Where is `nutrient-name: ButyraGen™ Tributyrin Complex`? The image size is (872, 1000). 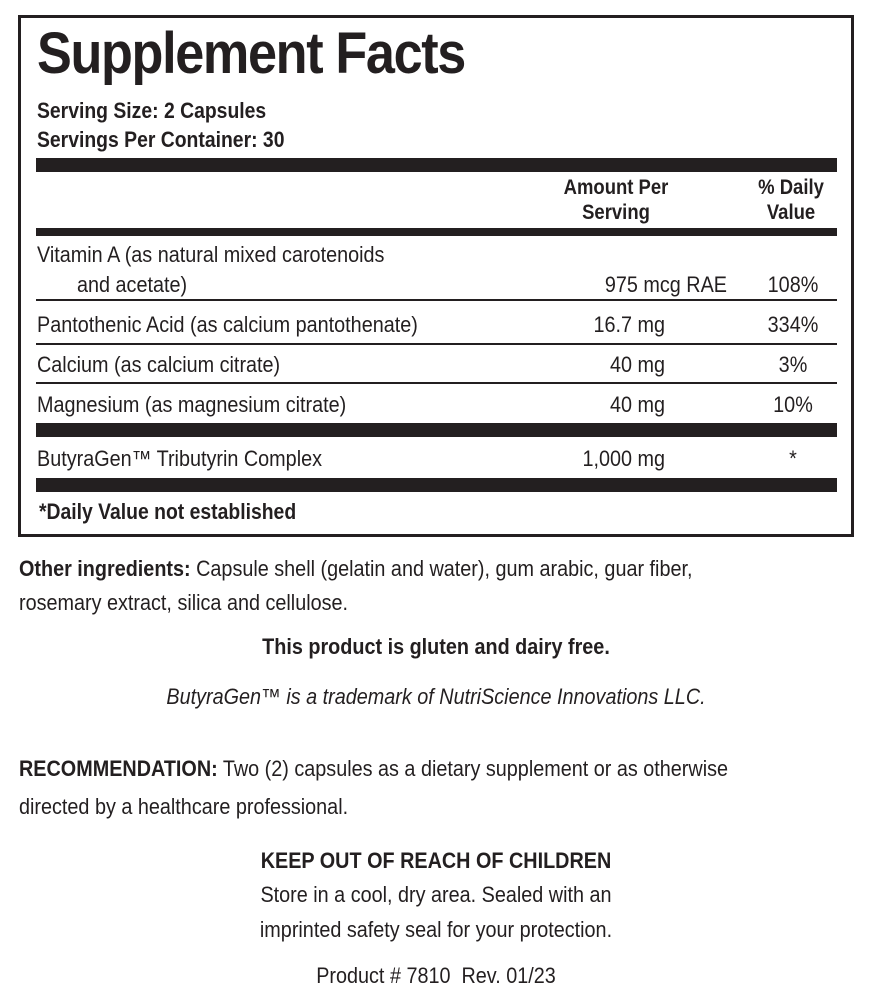
nutrient-name: ButyraGen™ Tributyrin Complex is located at coordinates (180, 458).